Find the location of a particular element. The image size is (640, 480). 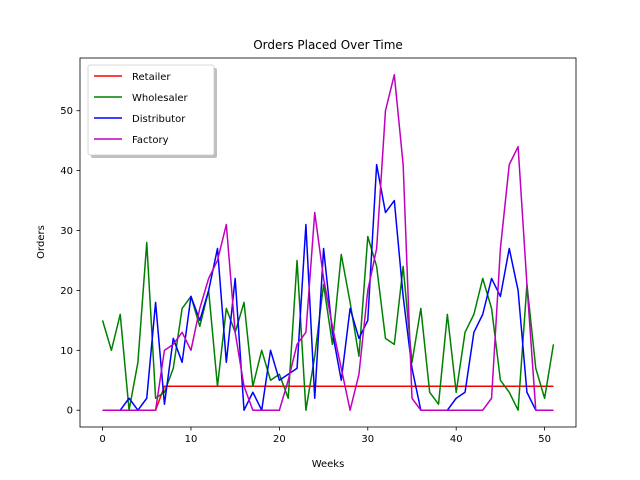

legend-label-factory: Factory is located at coordinates (150, 140).